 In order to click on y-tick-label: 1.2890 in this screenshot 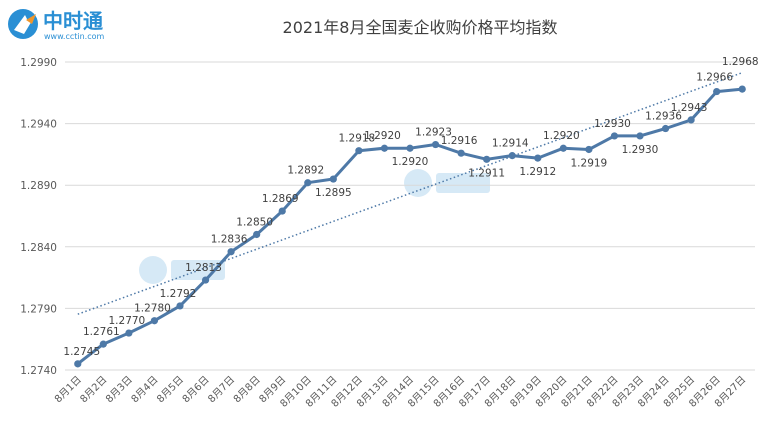, I will do `click(38, 186)`.